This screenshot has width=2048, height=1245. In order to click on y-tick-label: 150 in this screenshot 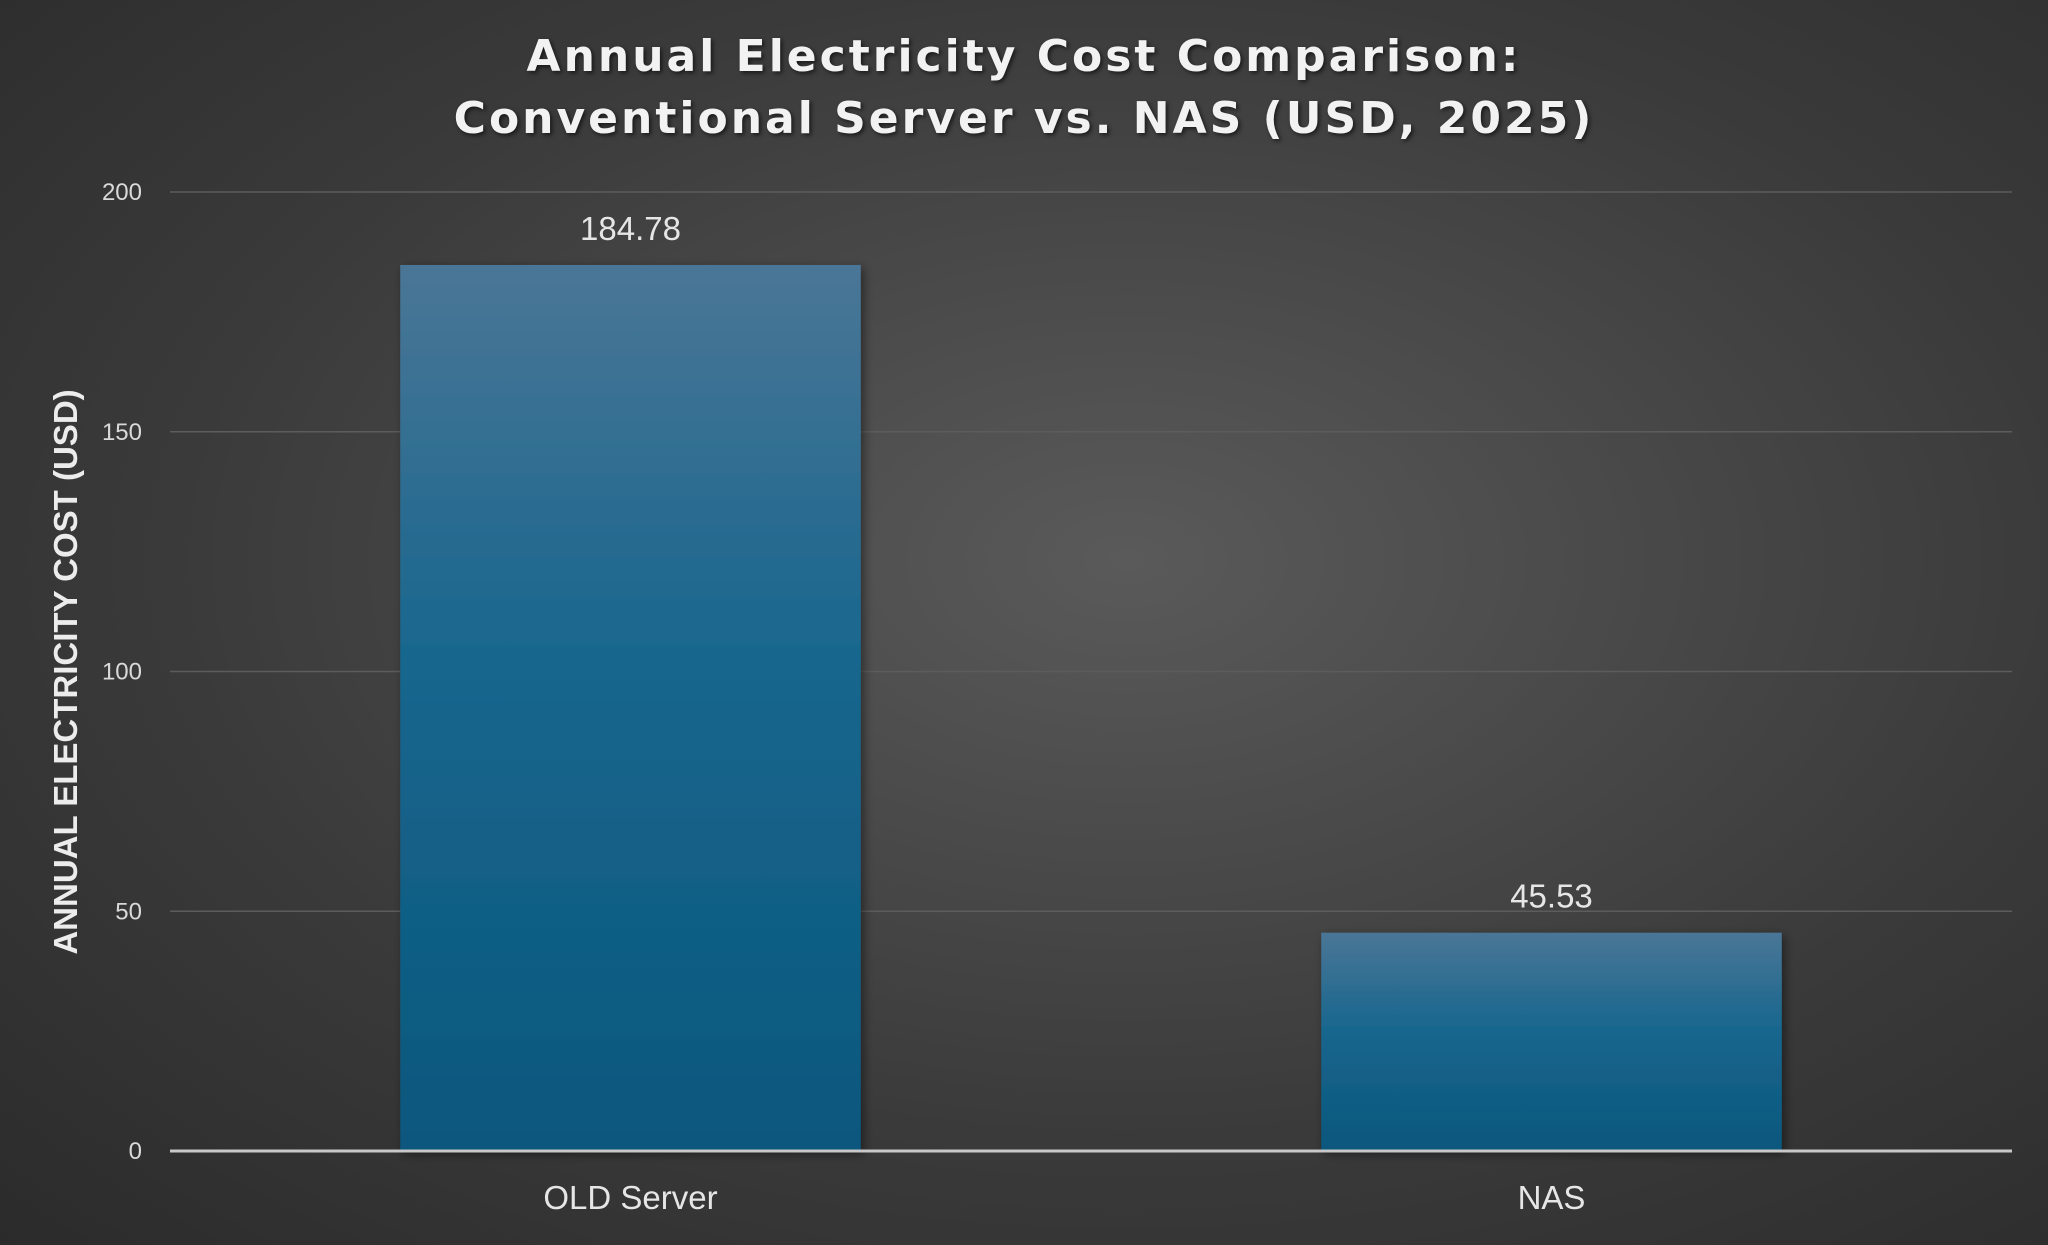, I will do `click(122, 432)`.